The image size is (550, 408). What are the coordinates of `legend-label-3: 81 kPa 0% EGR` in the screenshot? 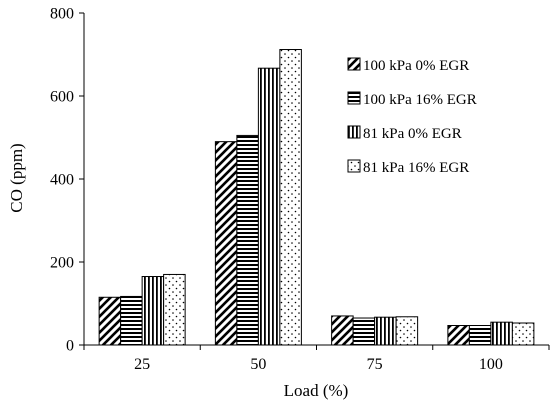 It's located at (412, 134).